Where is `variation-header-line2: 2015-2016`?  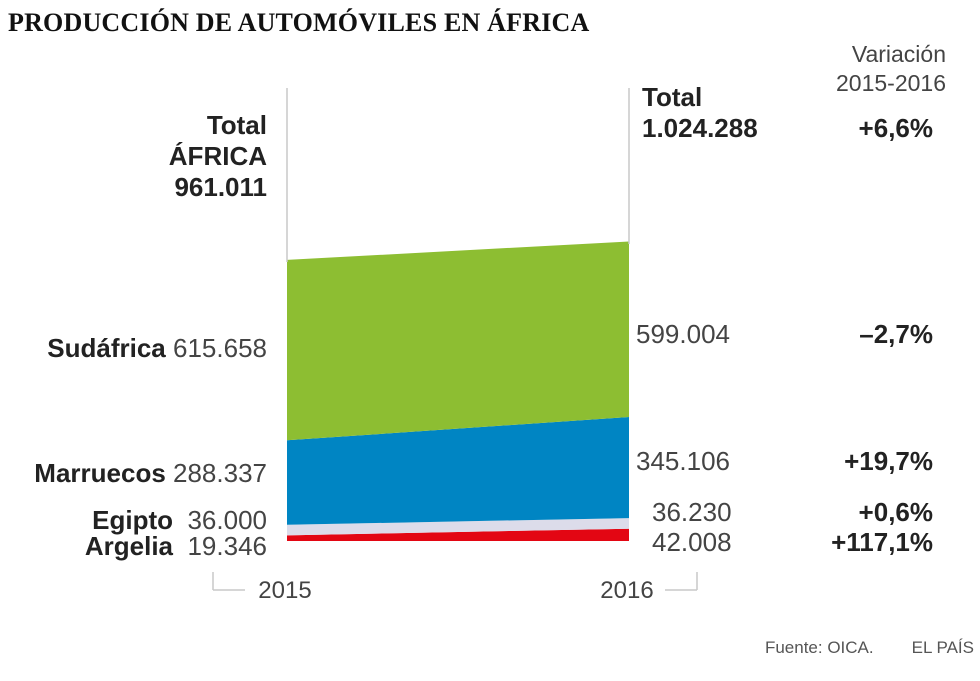 variation-header-line2: 2015-2016 is located at coordinates (891, 83).